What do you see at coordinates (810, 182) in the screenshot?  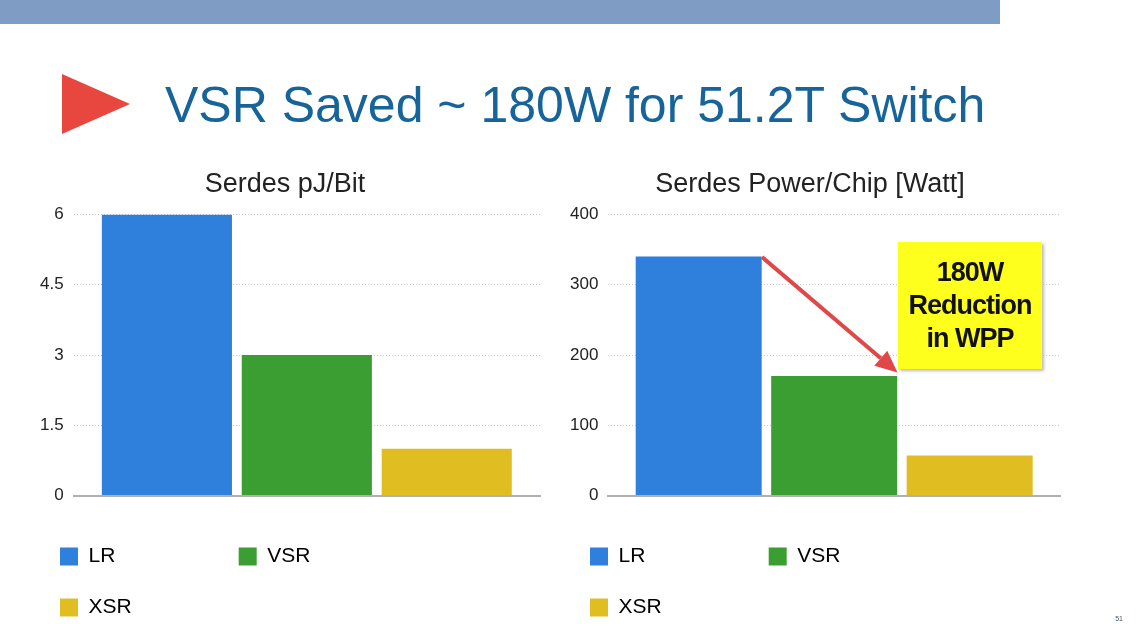 I see `chart-title: Serdes Power/Chip [Watt]` at bounding box center [810, 182].